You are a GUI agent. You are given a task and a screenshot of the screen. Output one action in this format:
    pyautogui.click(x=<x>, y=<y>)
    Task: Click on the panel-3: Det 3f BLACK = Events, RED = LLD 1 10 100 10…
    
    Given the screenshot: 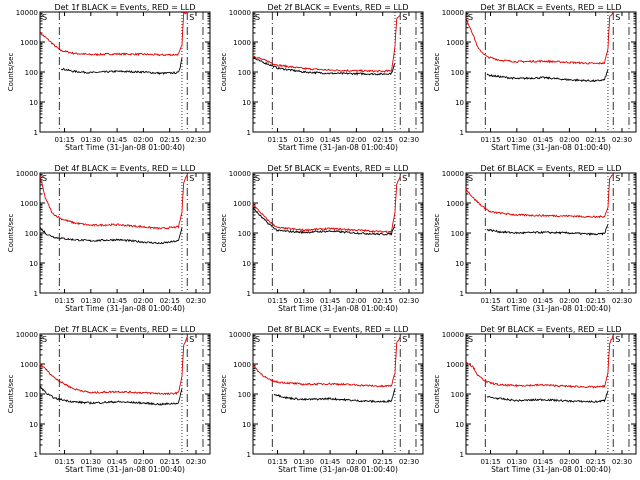 What is the action you would take?
    pyautogui.click(x=535, y=77)
    